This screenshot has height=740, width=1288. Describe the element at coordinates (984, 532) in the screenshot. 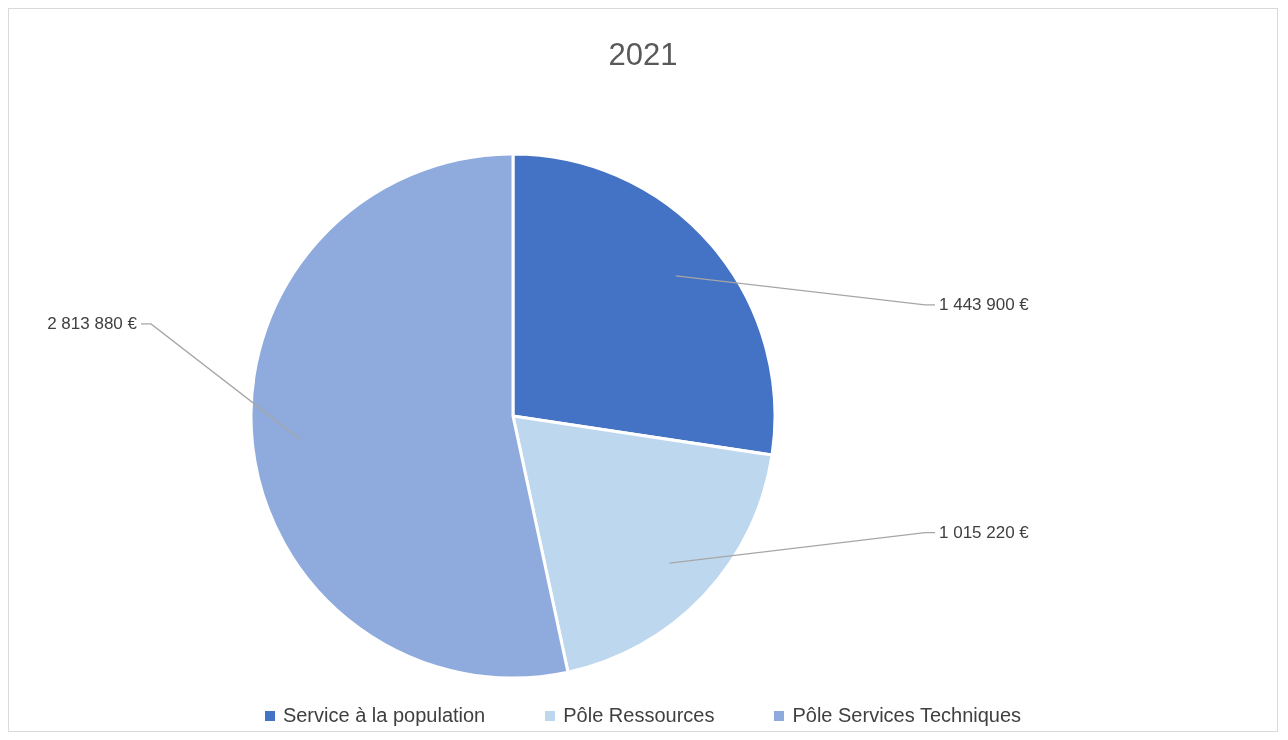

I see `data-label: 1 015 220 €` at that location.